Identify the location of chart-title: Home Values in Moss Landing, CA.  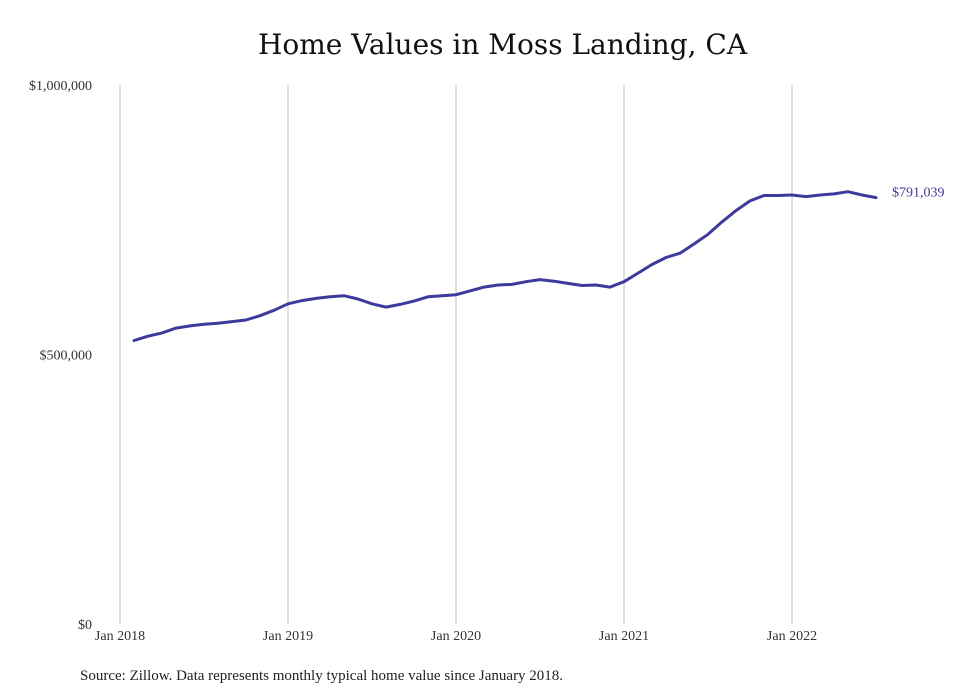
(502, 44).